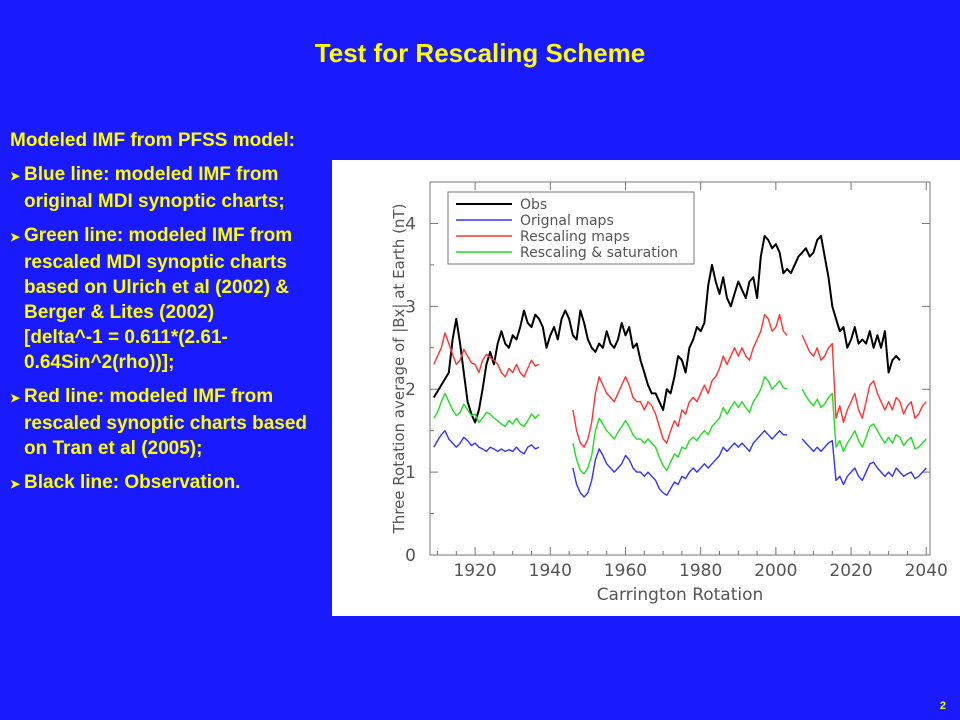 This screenshot has height=720, width=960. I want to click on slide-title: Test for Rescaling Scheme, so click(480, 53).